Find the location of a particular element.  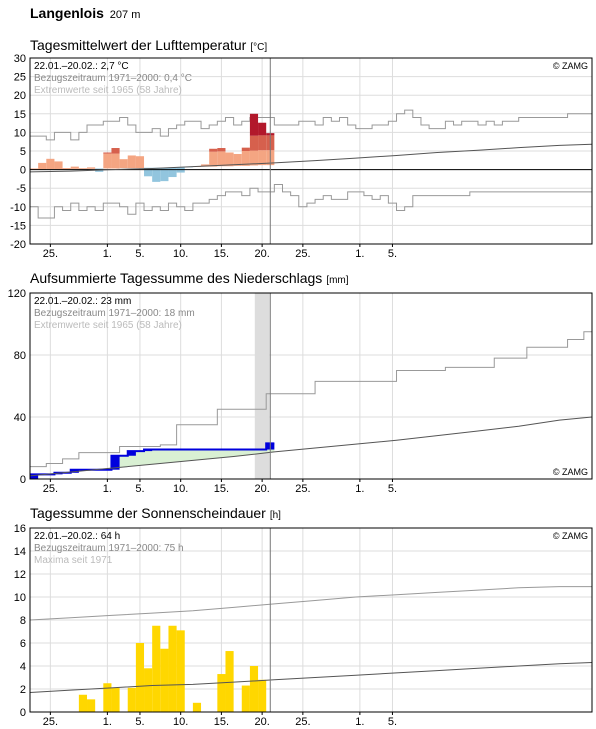

info-line-2: Bezugszeitraum 1971–2000: 75 h is located at coordinates (109, 548).